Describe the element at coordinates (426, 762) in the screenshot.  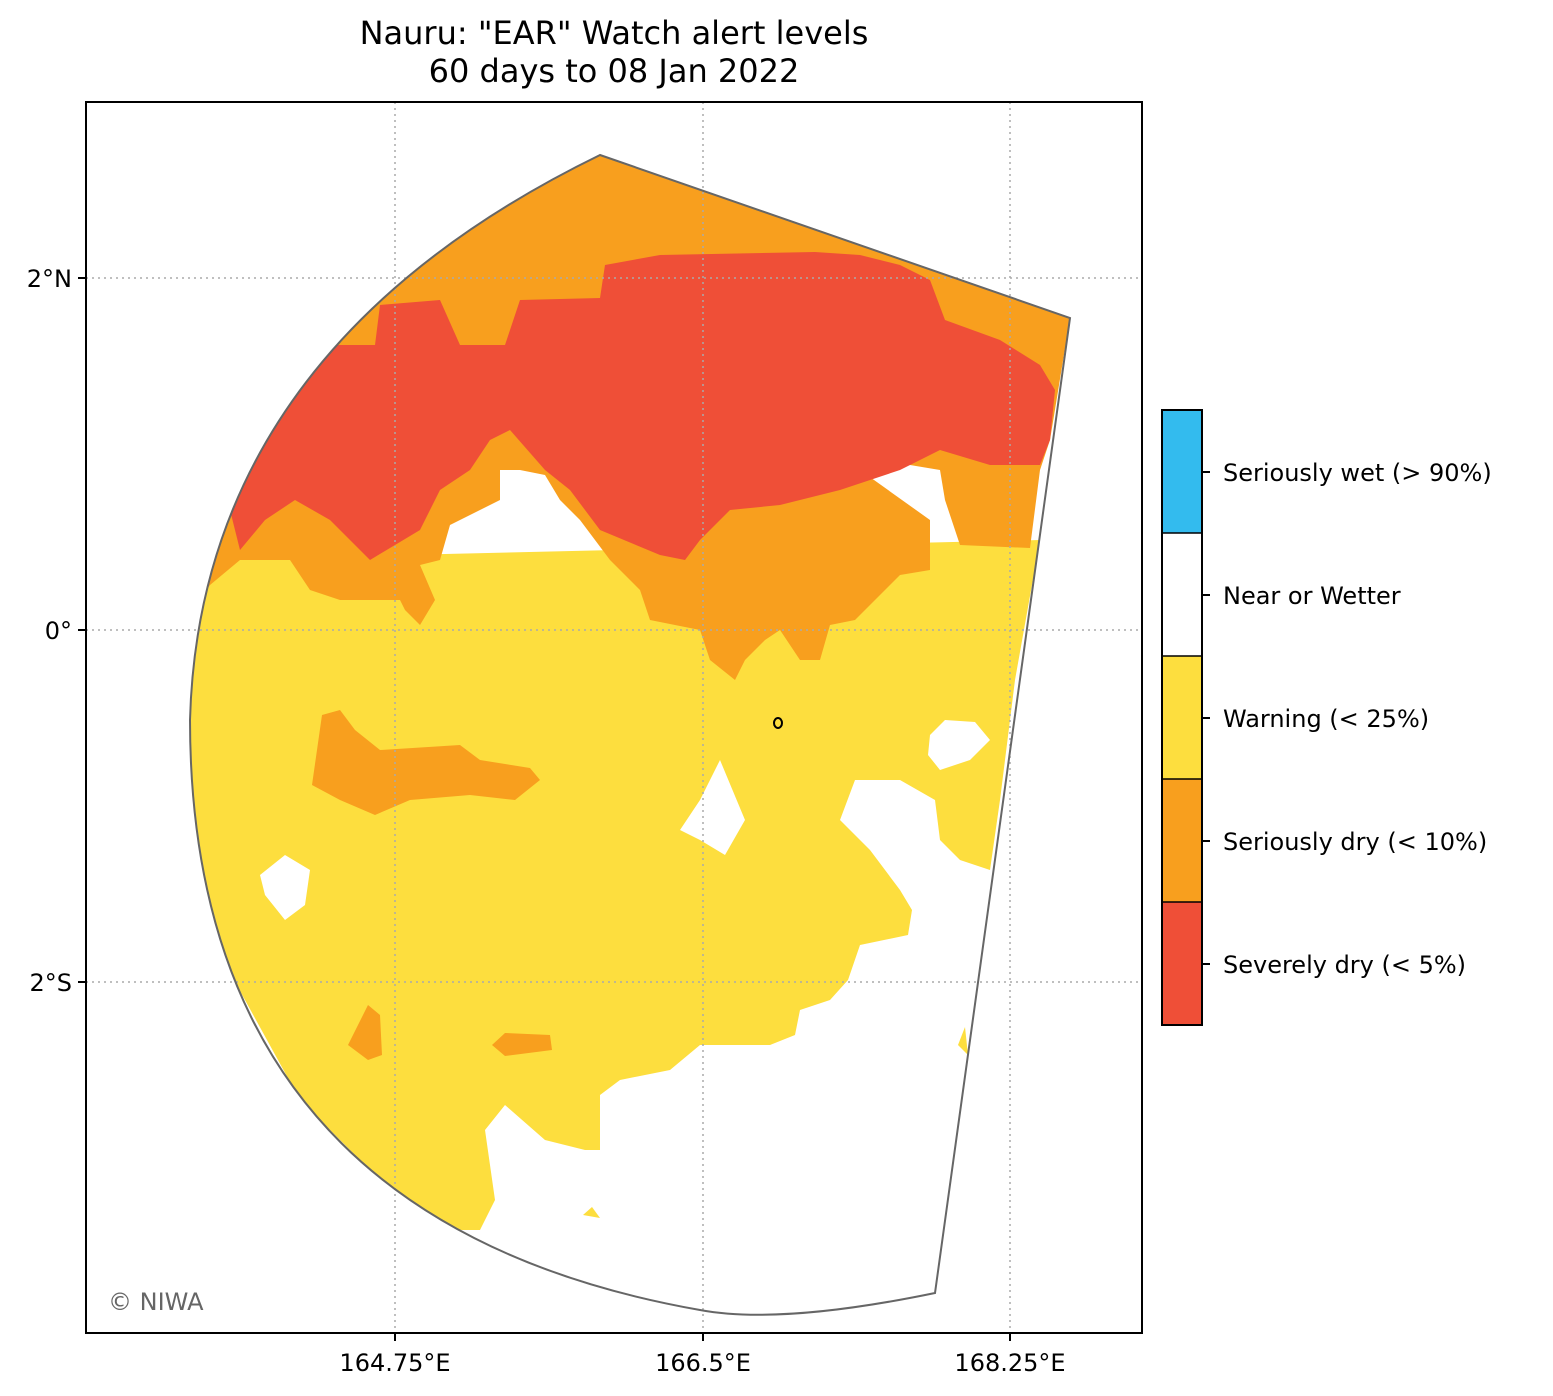
I see `seriously-dry-patch-west` at that location.